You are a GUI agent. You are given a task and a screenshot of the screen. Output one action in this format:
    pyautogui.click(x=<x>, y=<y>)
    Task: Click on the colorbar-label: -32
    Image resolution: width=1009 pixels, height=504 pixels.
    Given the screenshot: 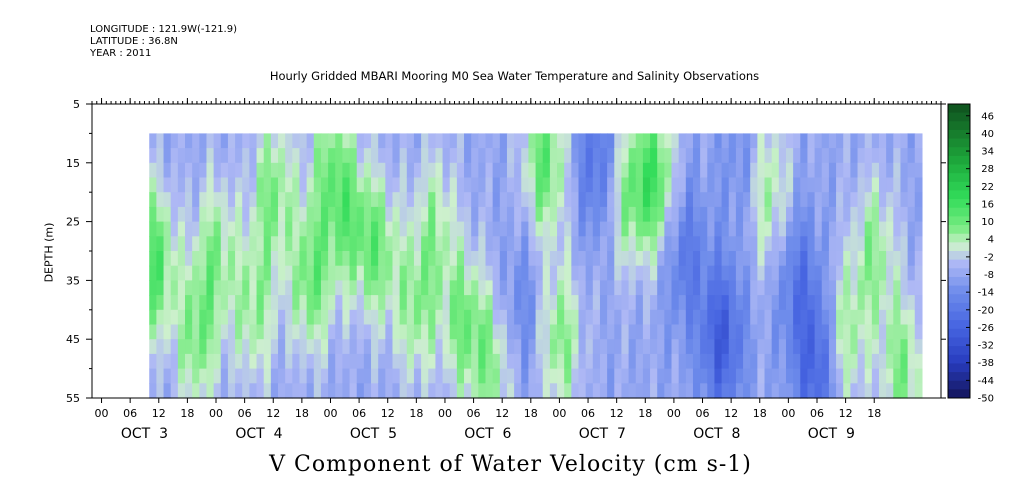 What is the action you would take?
    pyautogui.click(x=986, y=346)
    